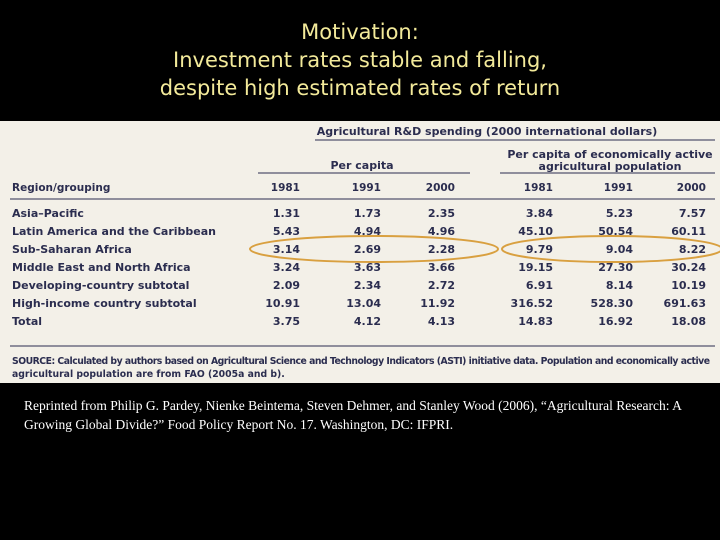 The image size is (720, 540). I want to click on row-label: Latin America and the Caribbean, so click(114, 231).